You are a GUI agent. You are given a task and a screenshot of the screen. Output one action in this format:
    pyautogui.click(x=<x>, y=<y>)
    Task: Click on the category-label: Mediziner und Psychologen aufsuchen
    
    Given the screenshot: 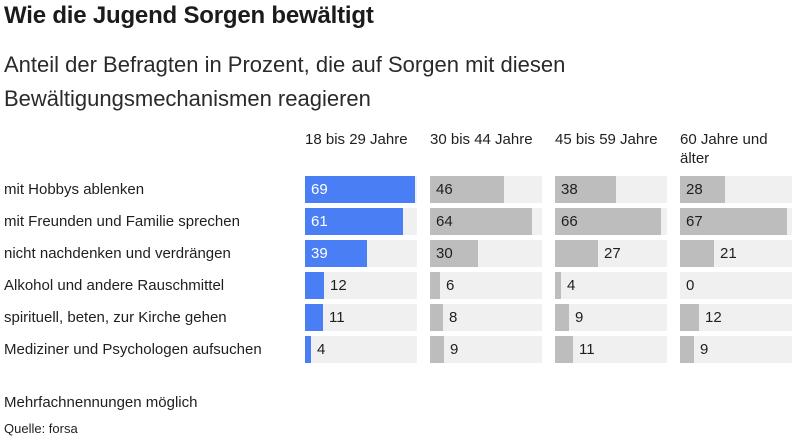 What is the action you would take?
    pyautogui.click(x=133, y=349)
    